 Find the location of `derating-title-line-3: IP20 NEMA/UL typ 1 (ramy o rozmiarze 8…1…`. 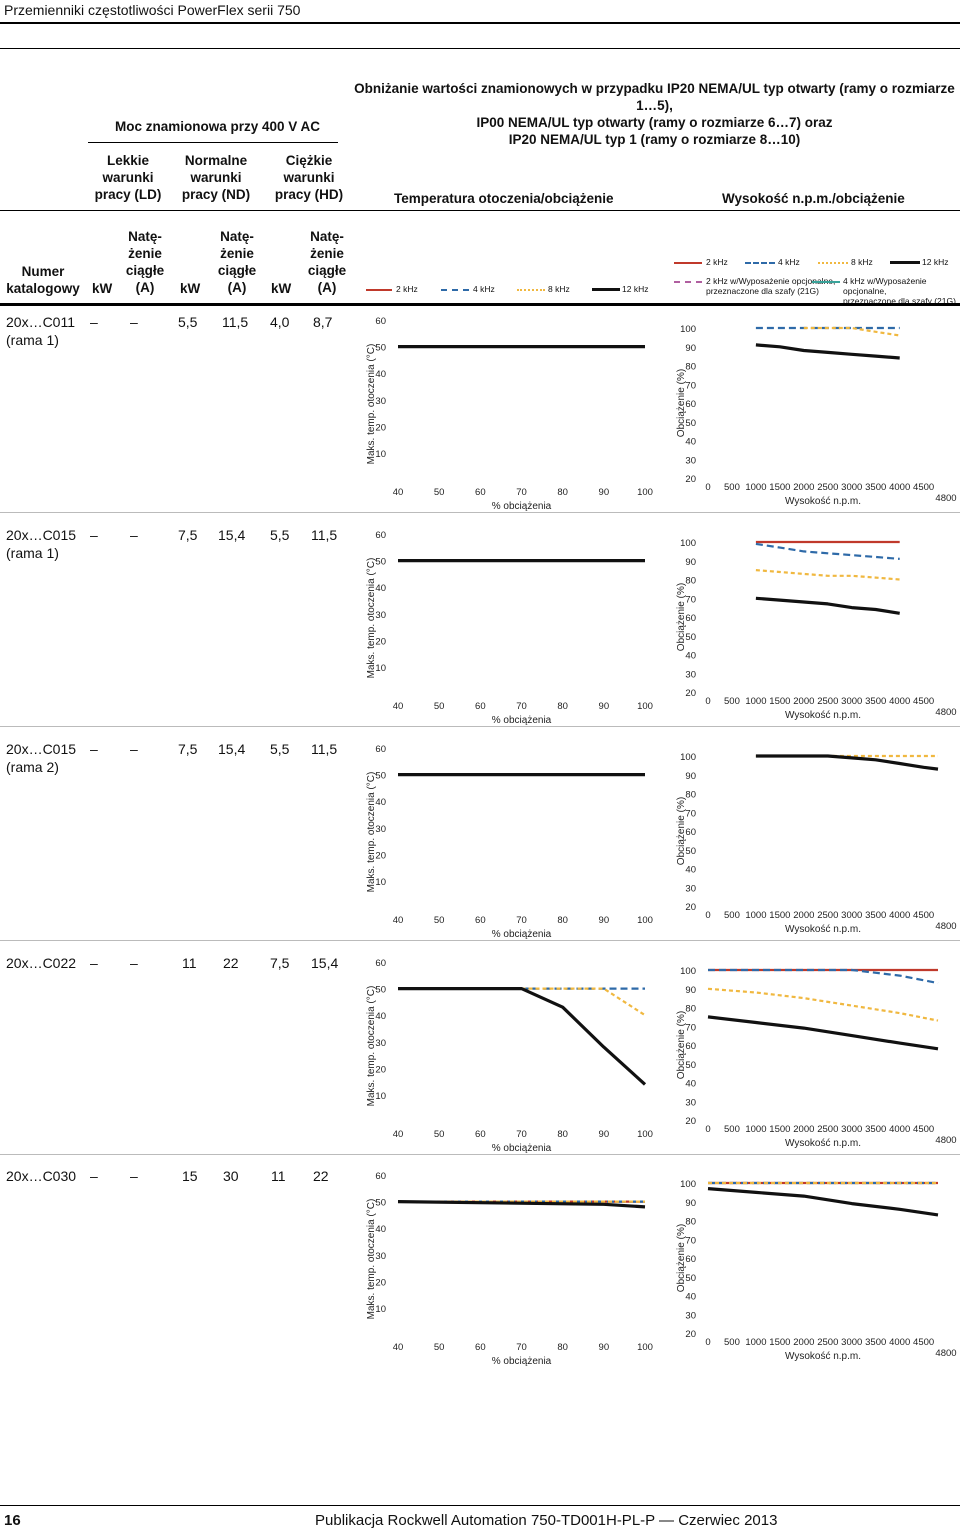

derating-title-line-3: IP20 NEMA/UL typ 1 (ramy o rozmiarze 8…1… is located at coordinates (654, 139).